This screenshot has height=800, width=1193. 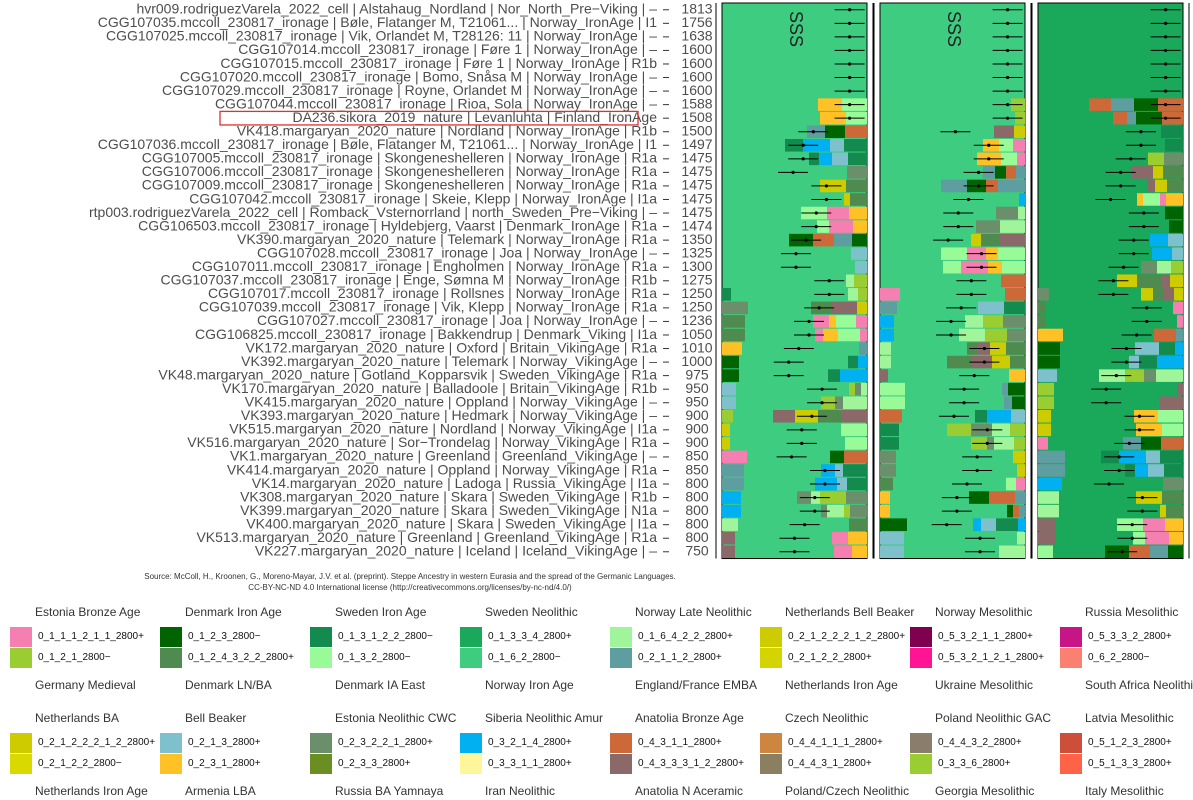 I want to click on sample-year: 1250, so click(x=696, y=293).